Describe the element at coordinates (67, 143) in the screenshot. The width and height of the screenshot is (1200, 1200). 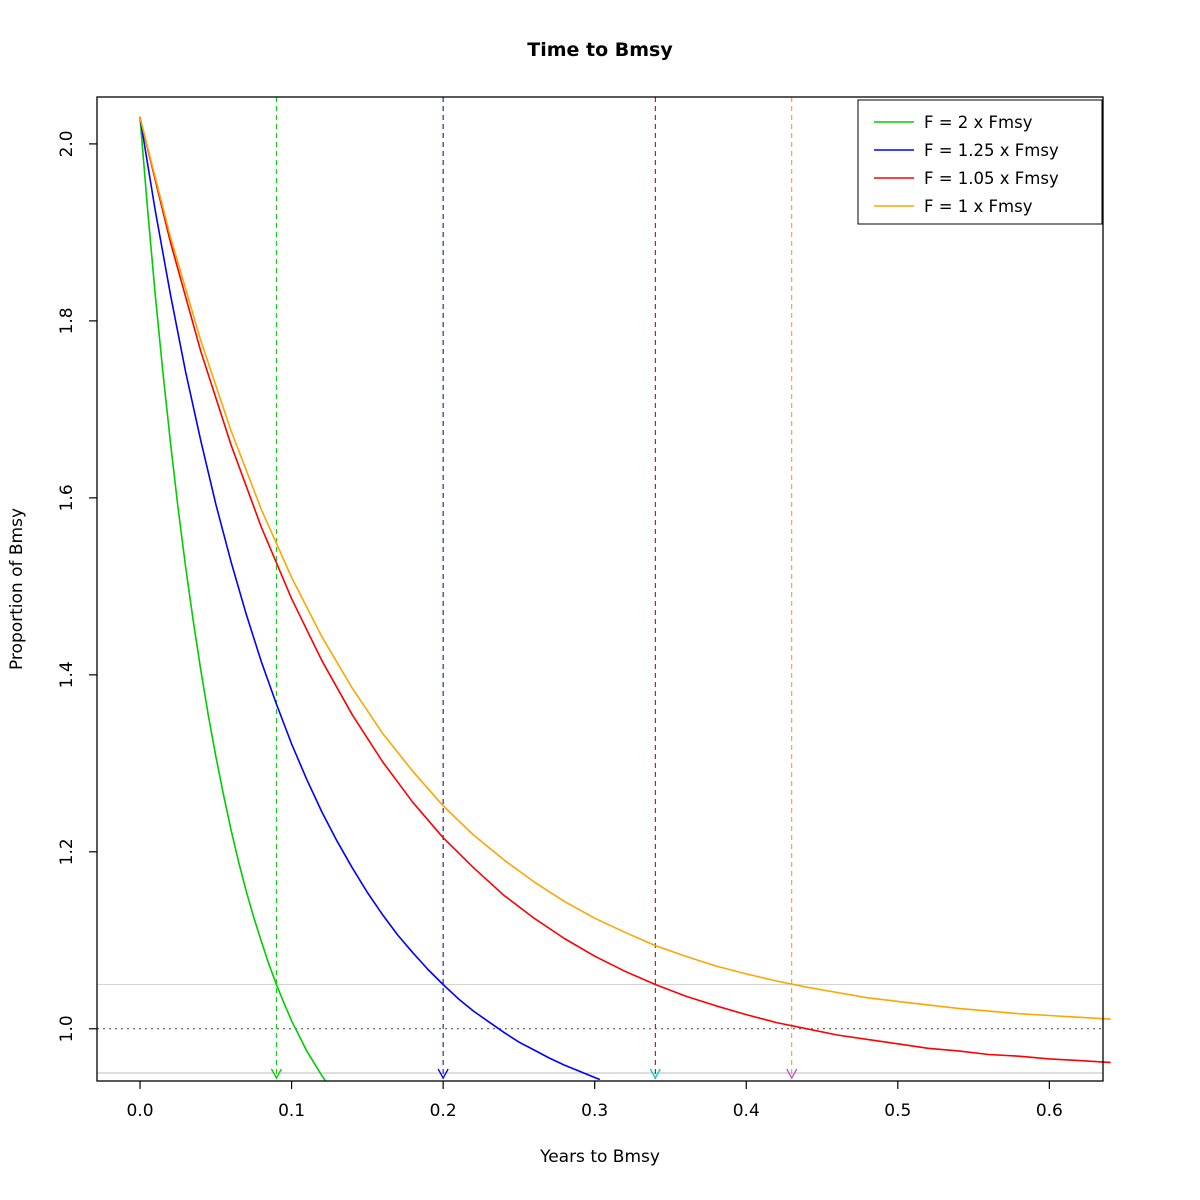
I see `y-tick-label: 2.0` at that location.